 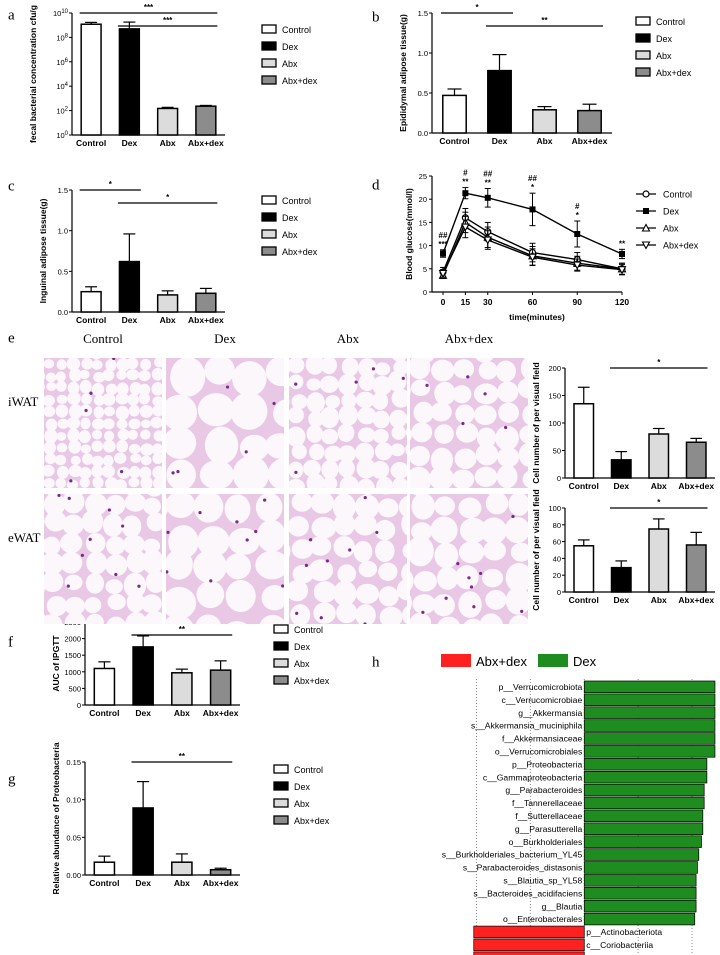 What do you see at coordinates (624, 932) in the screenshot?
I see `lda-feature-label: p__Actinobacteriota` at bounding box center [624, 932].